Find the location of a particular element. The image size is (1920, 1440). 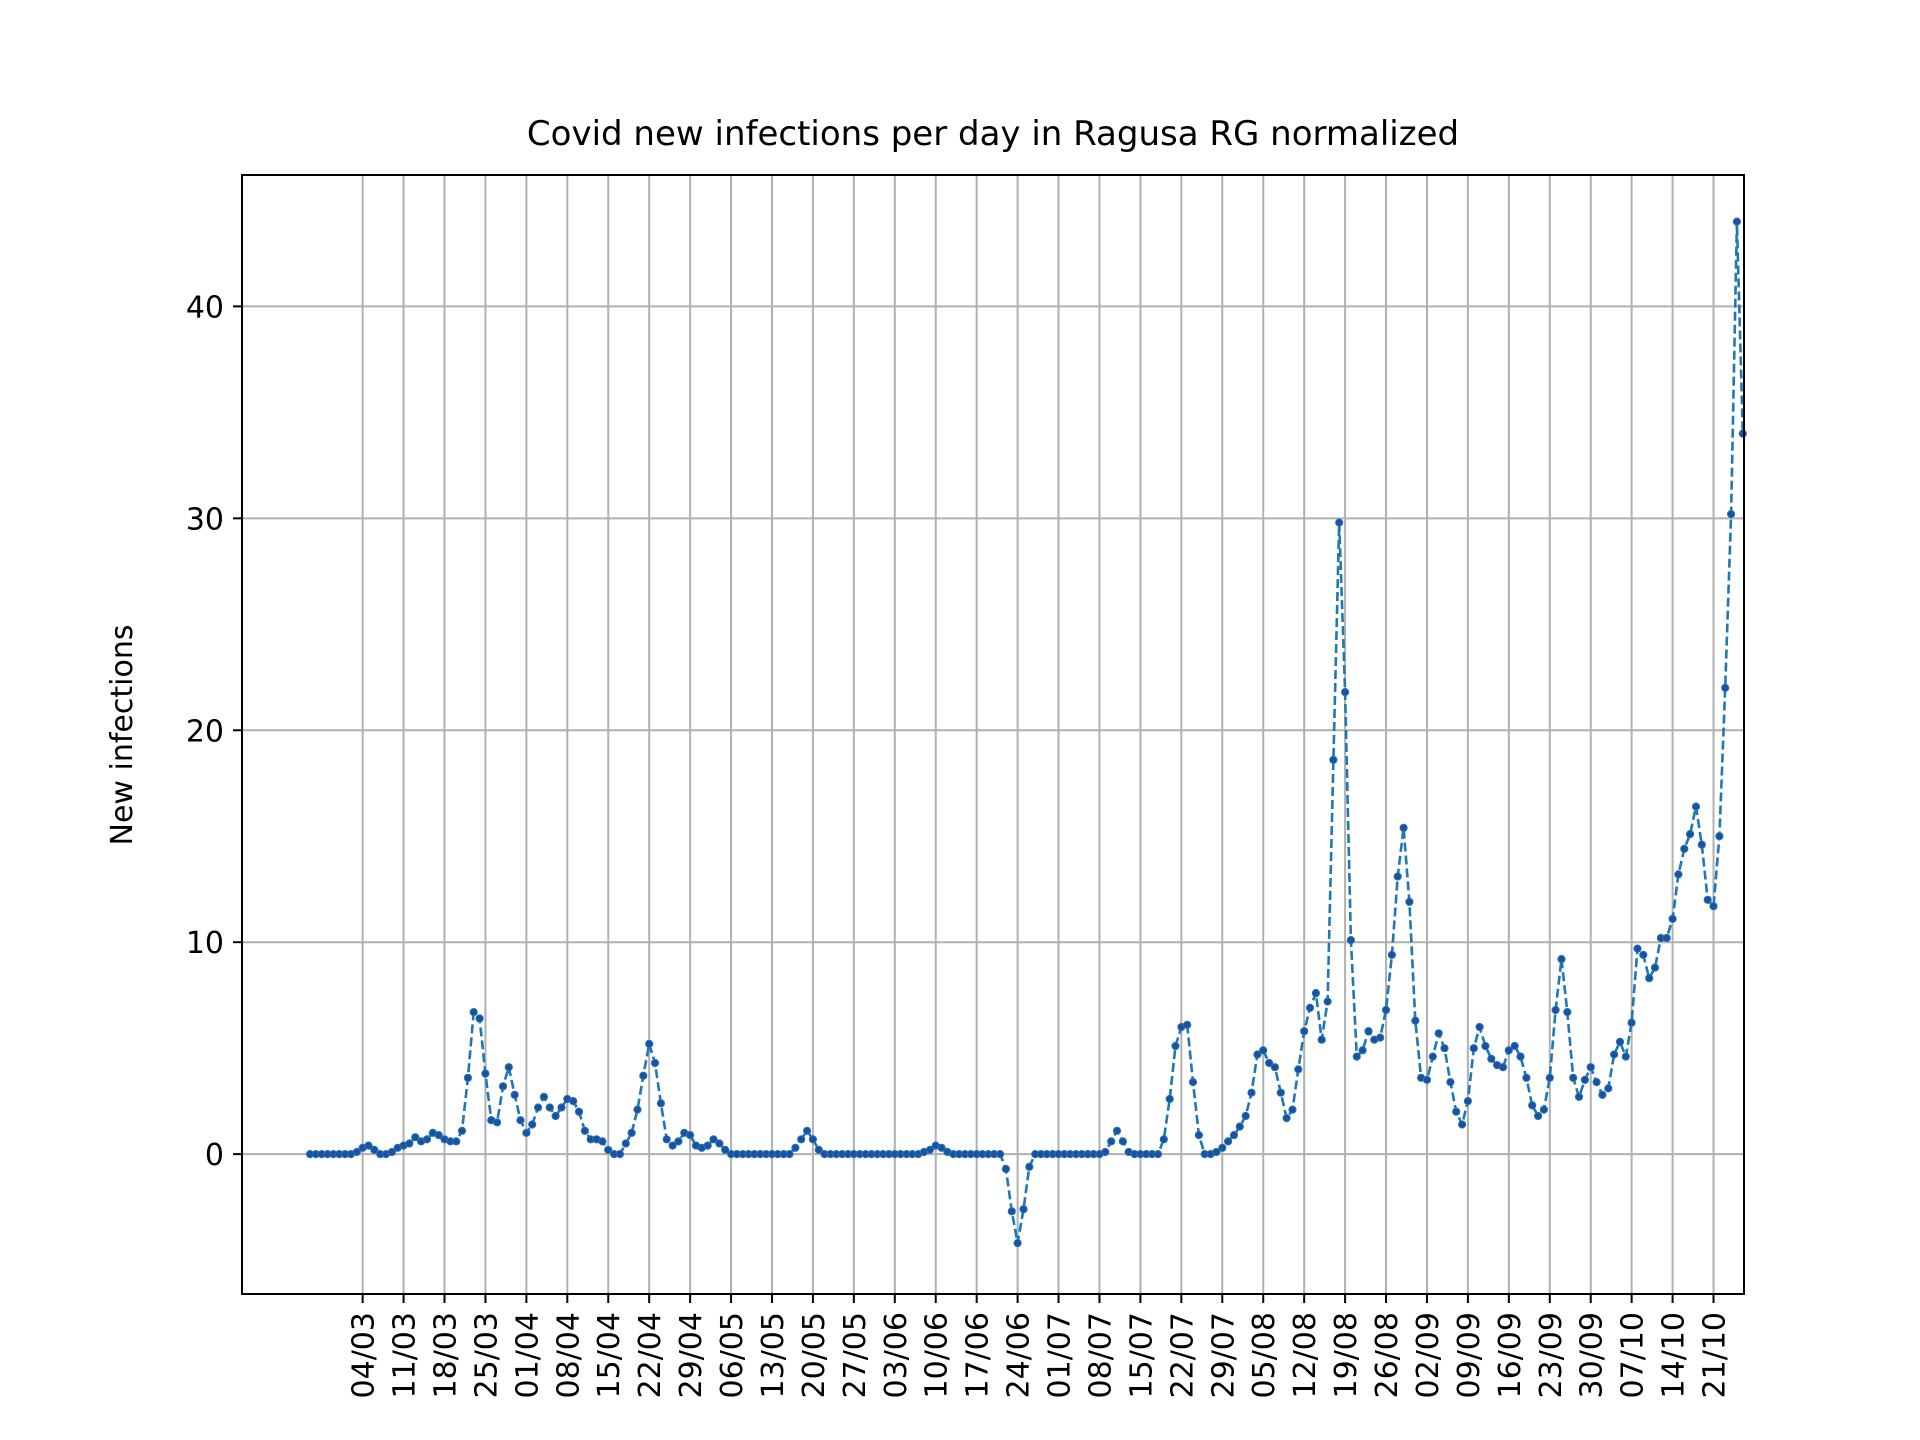

x-tick-label: 22/07 is located at coordinates (1182, 1355).